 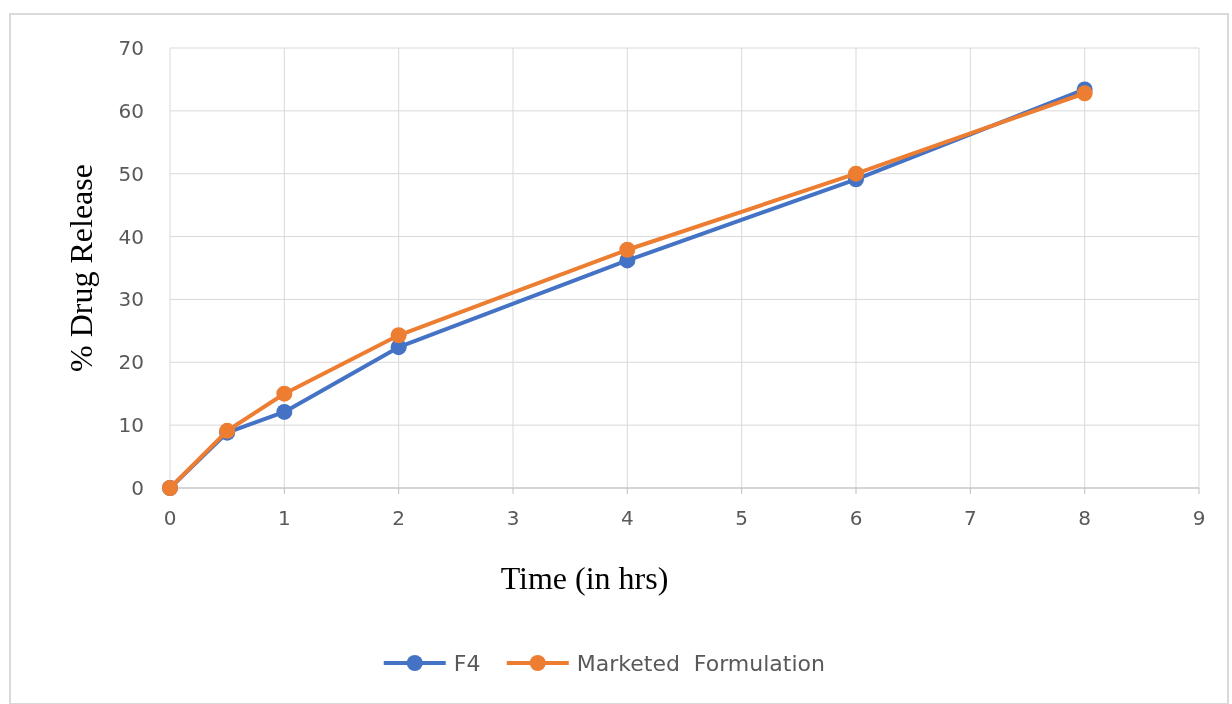 What do you see at coordinates (856, 518) in the screenshot?
I see `x-tick-label: 6` at bounding box center [856, 518].